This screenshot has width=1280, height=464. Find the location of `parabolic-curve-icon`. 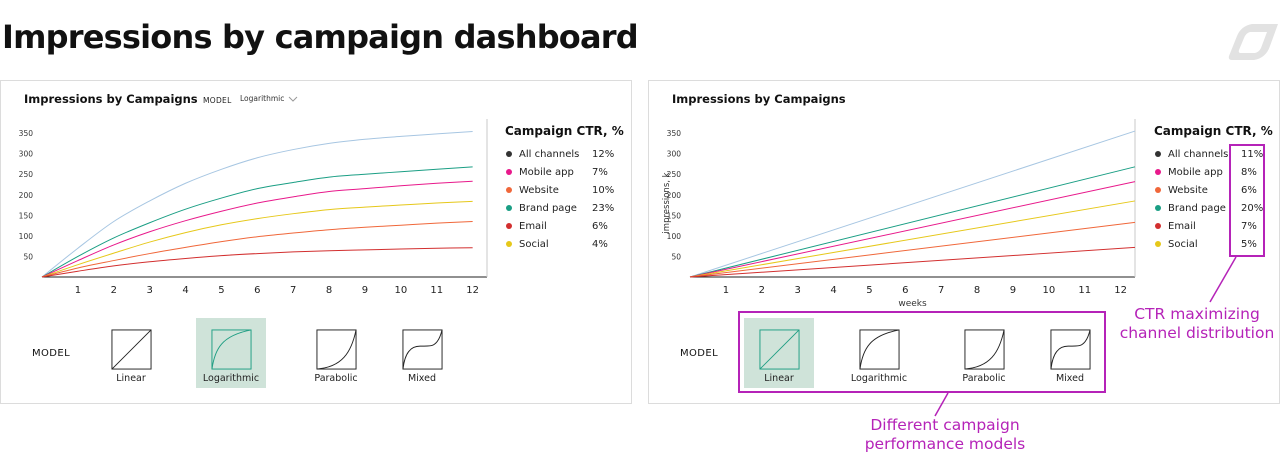

parabolic-curve-icon is located at coordinates (336, 349).